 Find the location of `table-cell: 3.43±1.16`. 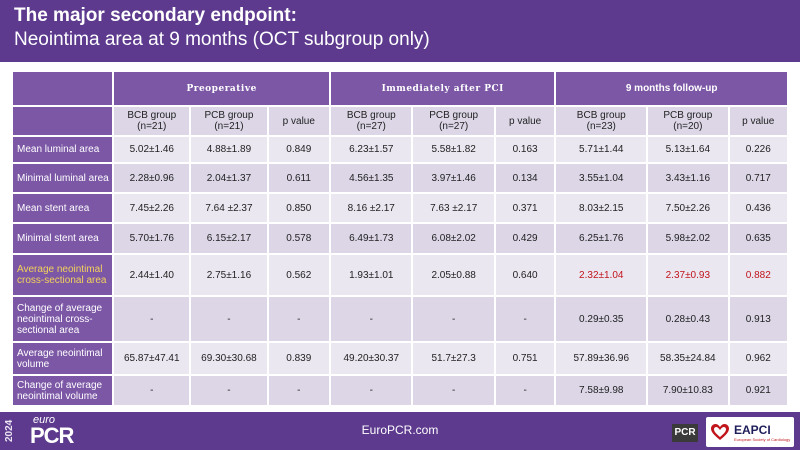

table-cell: 3.43±1.16 is located at coordinates (688, 178).